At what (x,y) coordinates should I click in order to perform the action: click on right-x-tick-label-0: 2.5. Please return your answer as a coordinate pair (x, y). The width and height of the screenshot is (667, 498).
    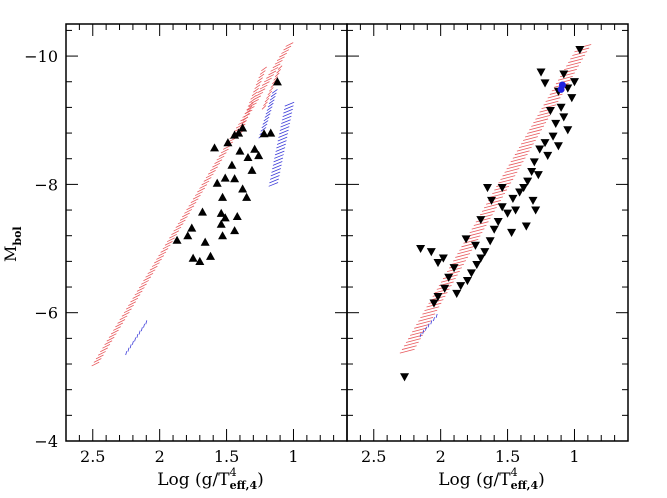
    Looking at the image, I should click on (373, 456).